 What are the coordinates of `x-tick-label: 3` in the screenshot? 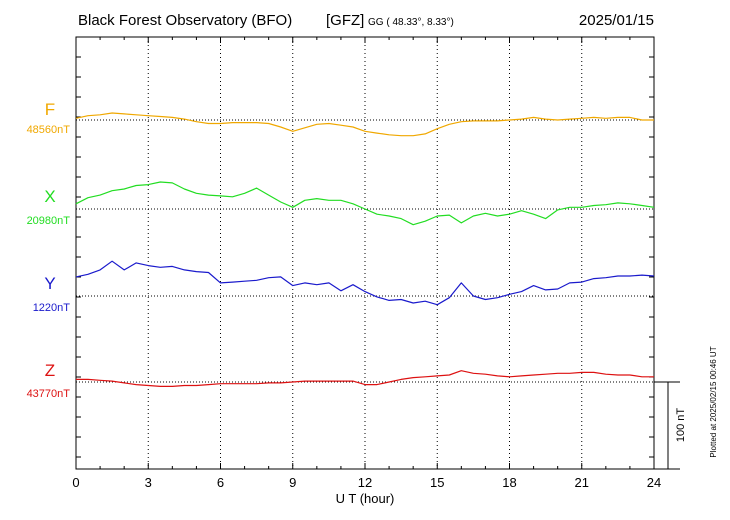 It's located at (148, 482).